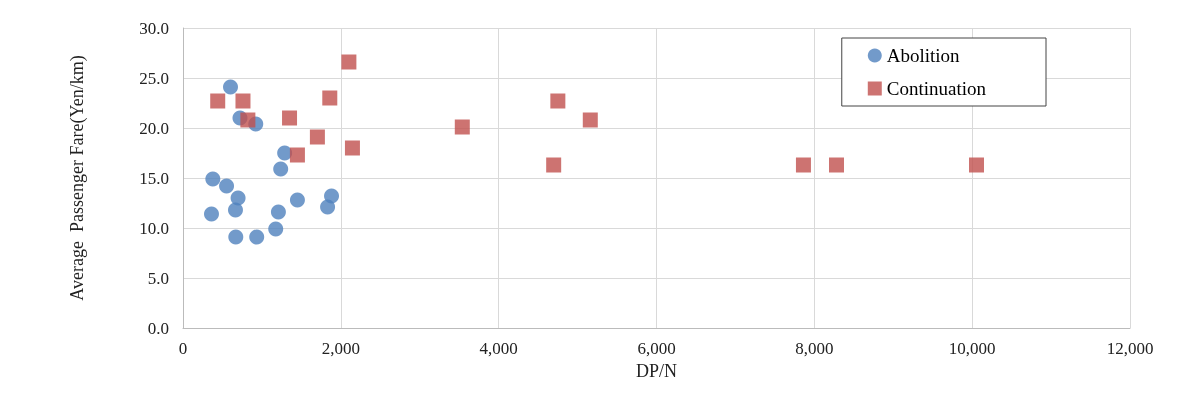 The image size is (1184, 417). What do you see at coordinates (1130, 348) in the screenshot?
I see `x-tick-label: 12,000` at bounding box center [1130, 348].